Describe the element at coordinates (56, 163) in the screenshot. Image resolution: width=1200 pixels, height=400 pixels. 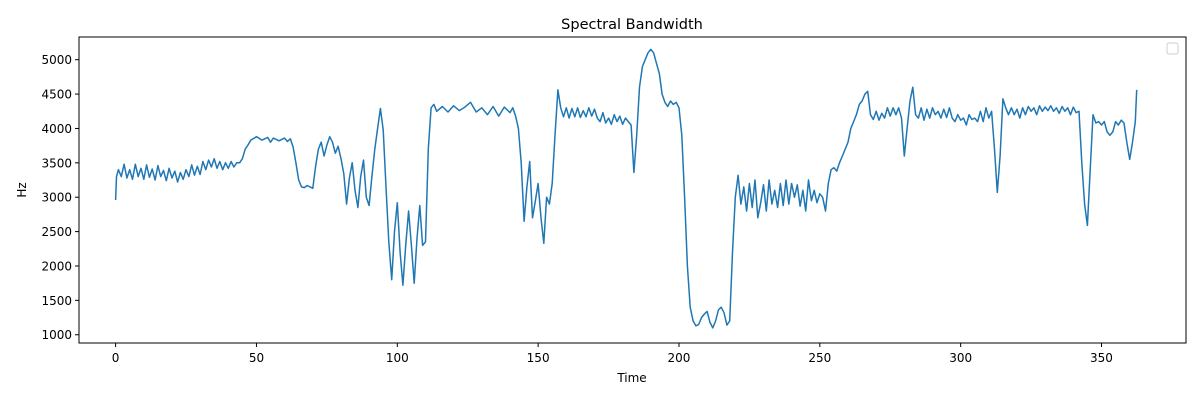
I see `y-tick-label: 3500` at that location.